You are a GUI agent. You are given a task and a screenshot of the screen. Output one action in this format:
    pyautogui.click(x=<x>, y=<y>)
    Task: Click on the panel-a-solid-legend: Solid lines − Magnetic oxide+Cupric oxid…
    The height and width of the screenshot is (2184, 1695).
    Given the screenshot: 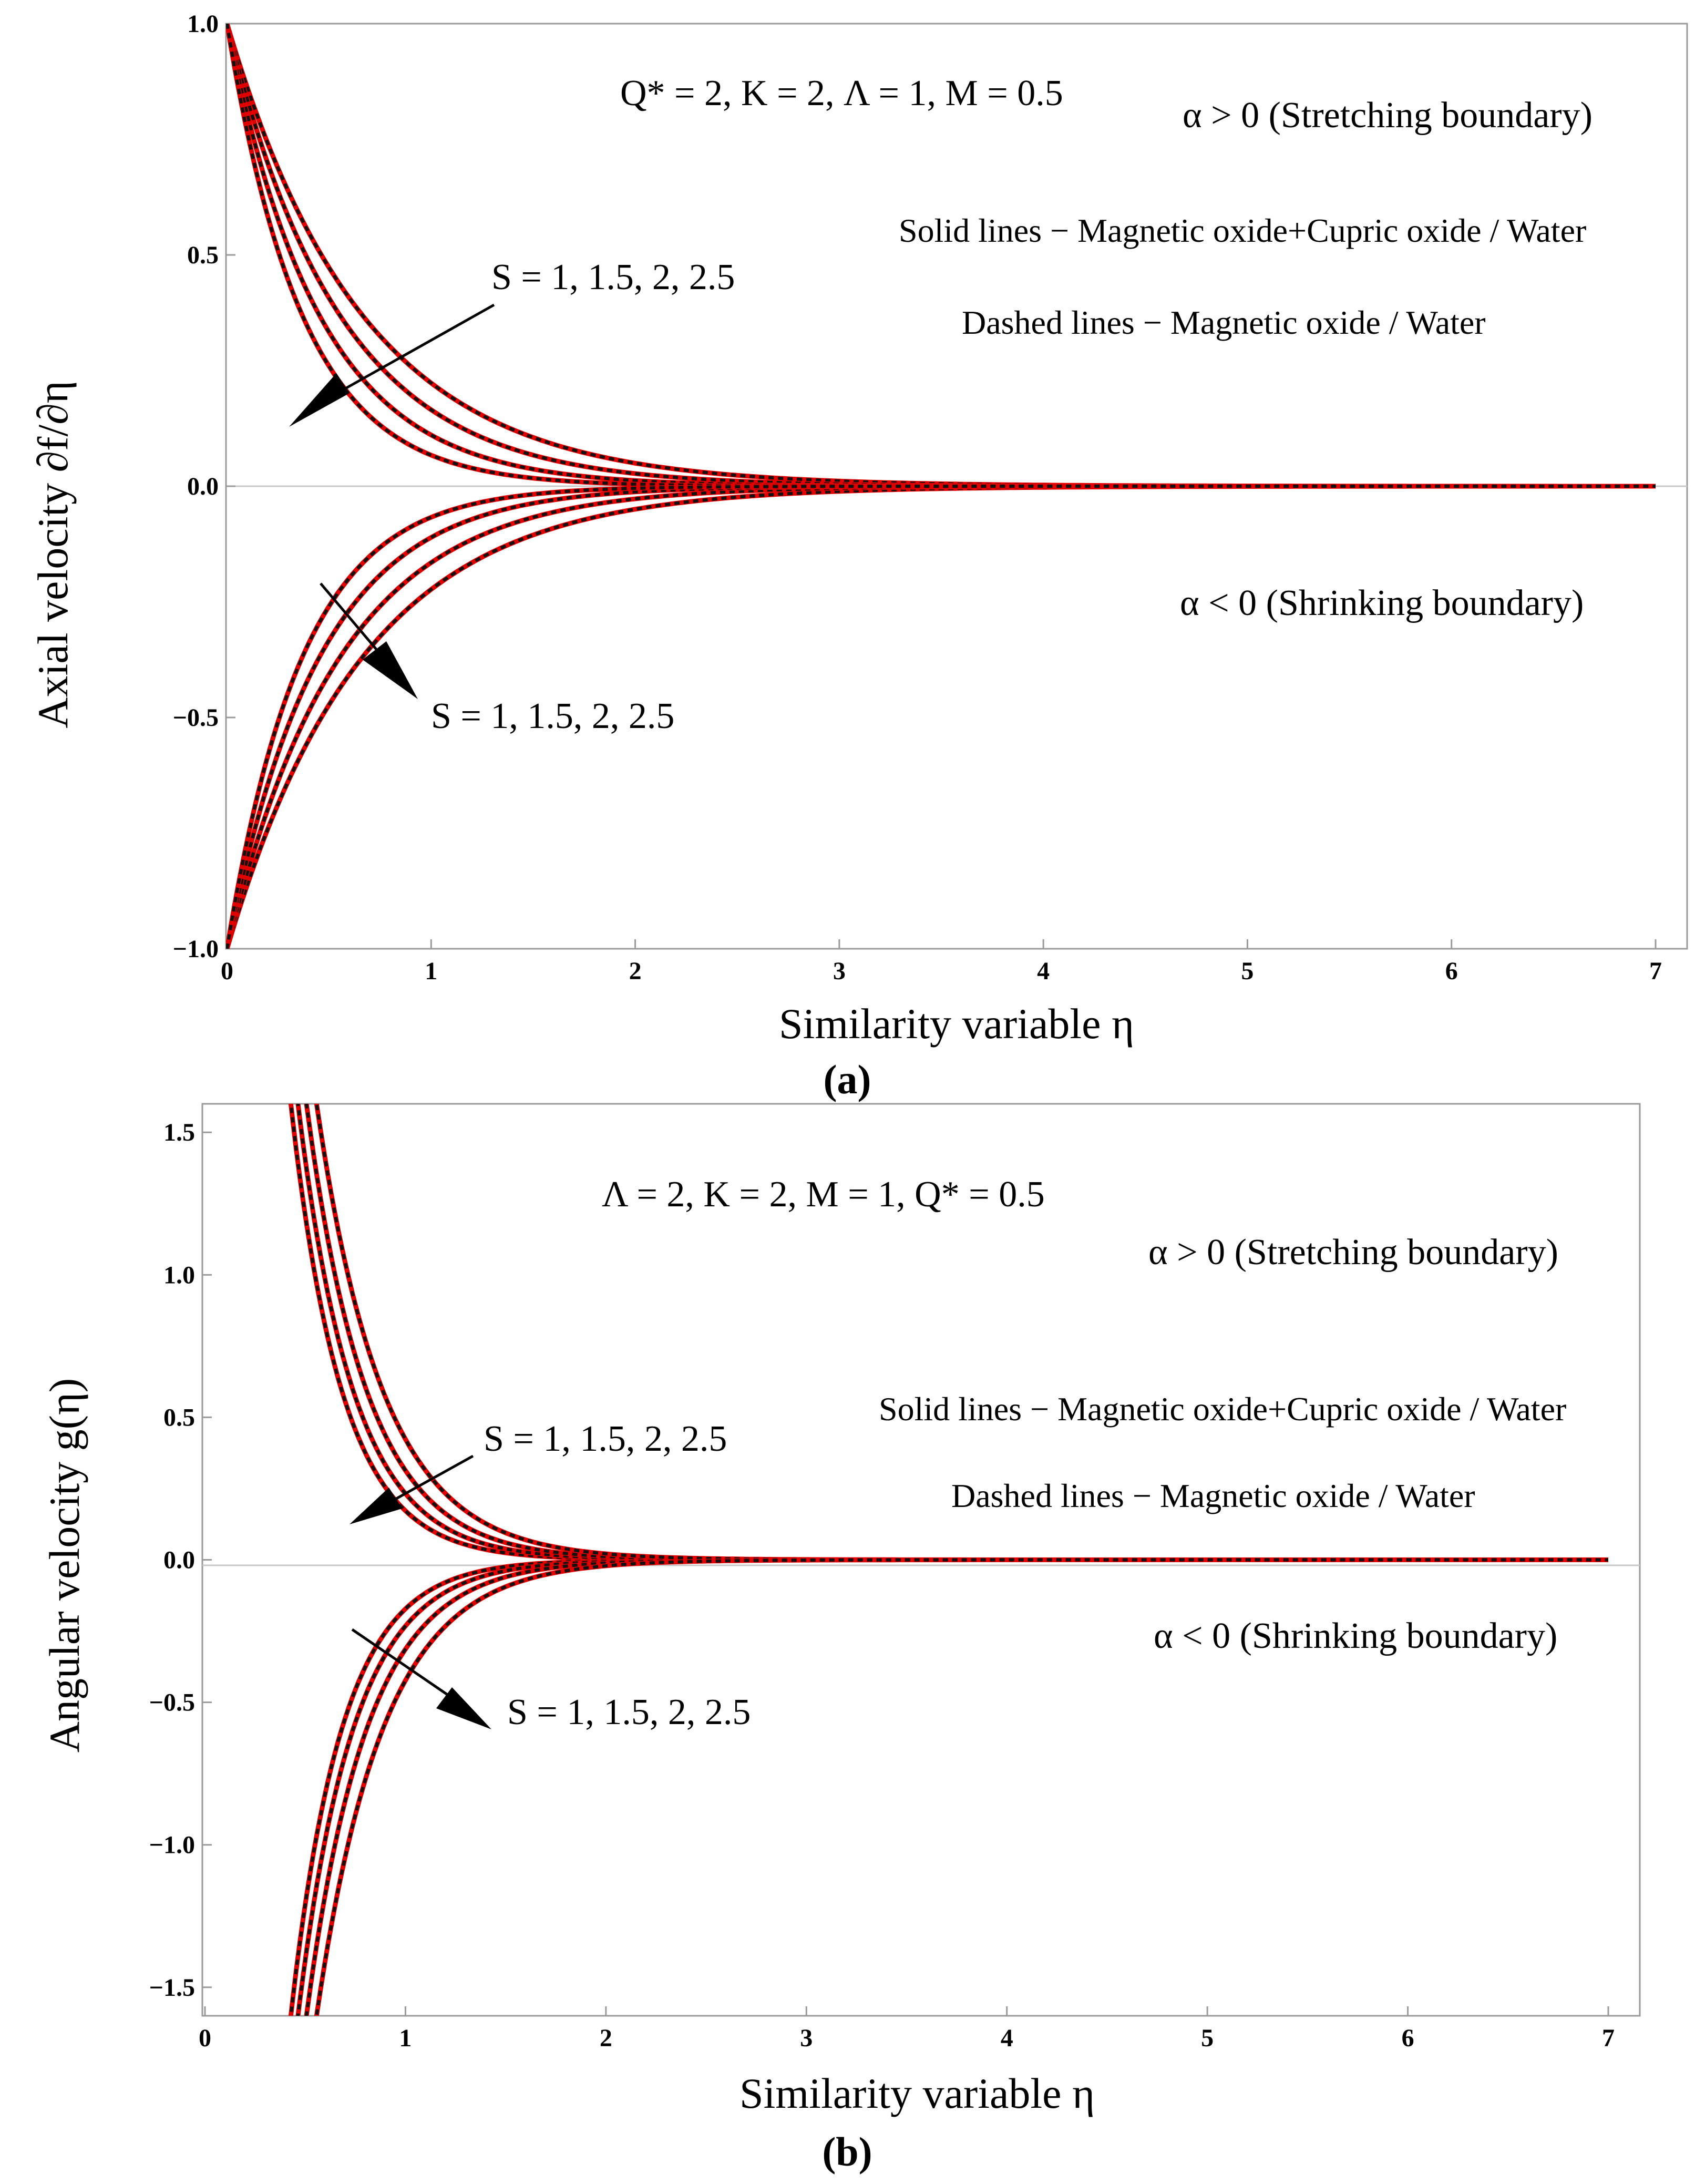 What is the action you would take?
    pyautogui.click(x=1242, y=230)
    